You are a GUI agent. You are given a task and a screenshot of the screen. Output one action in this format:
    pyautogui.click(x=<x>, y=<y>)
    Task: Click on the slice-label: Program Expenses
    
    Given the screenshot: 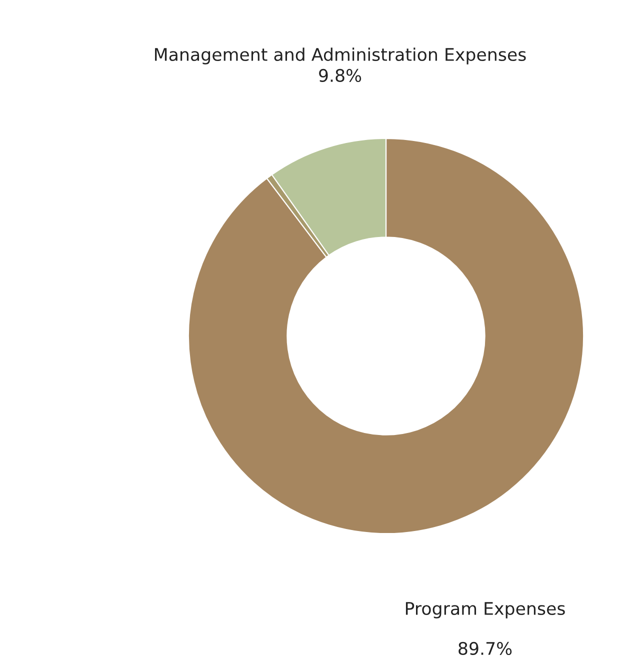 What is the action you would take?
    pyautogui.click(x=485, y=610)
    